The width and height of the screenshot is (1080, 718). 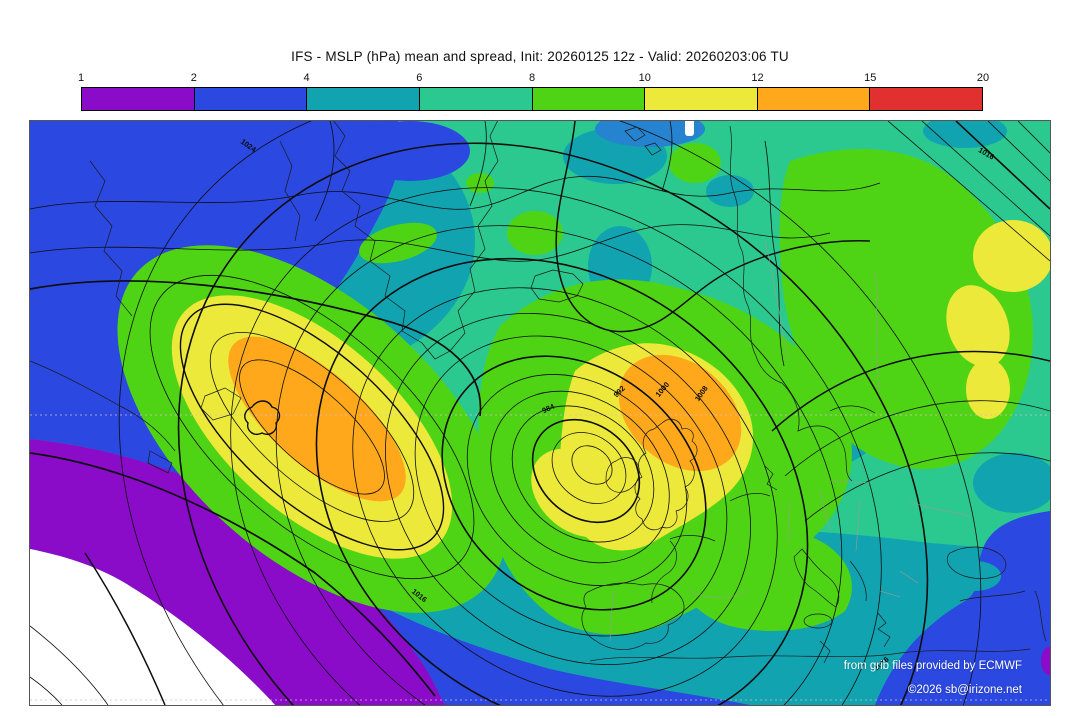 I want to click on colorbar-segments, so click(x=532, y=99).